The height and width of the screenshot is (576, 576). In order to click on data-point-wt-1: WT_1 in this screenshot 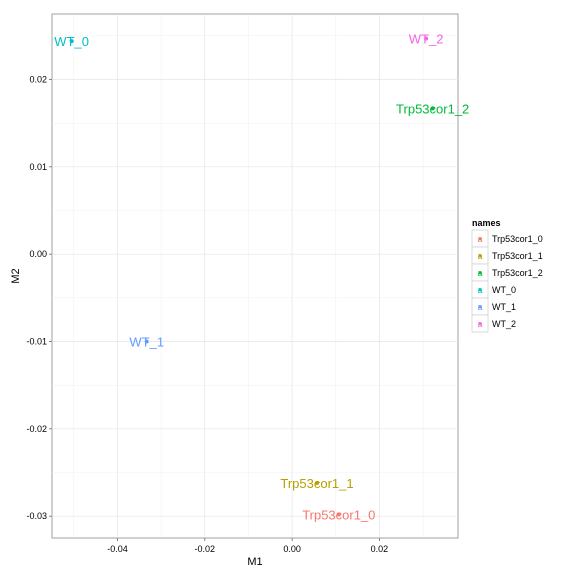, I will do `click(146, 342)`.